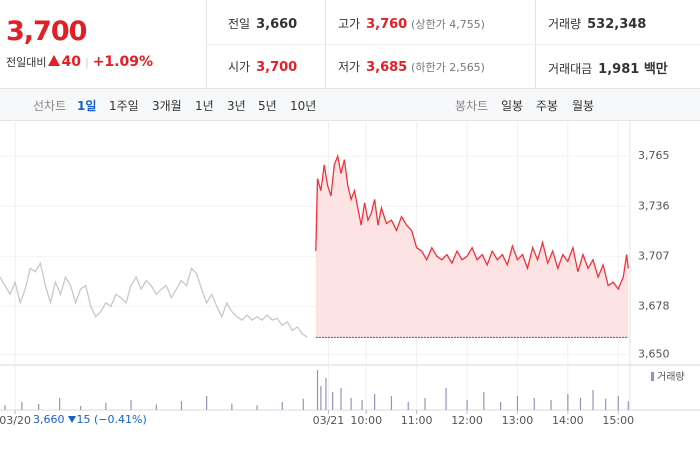  What do you see at coordinates (472, 106) in the screenshot?
I see `tab: 봉차트` at bounding box center [472, 106].